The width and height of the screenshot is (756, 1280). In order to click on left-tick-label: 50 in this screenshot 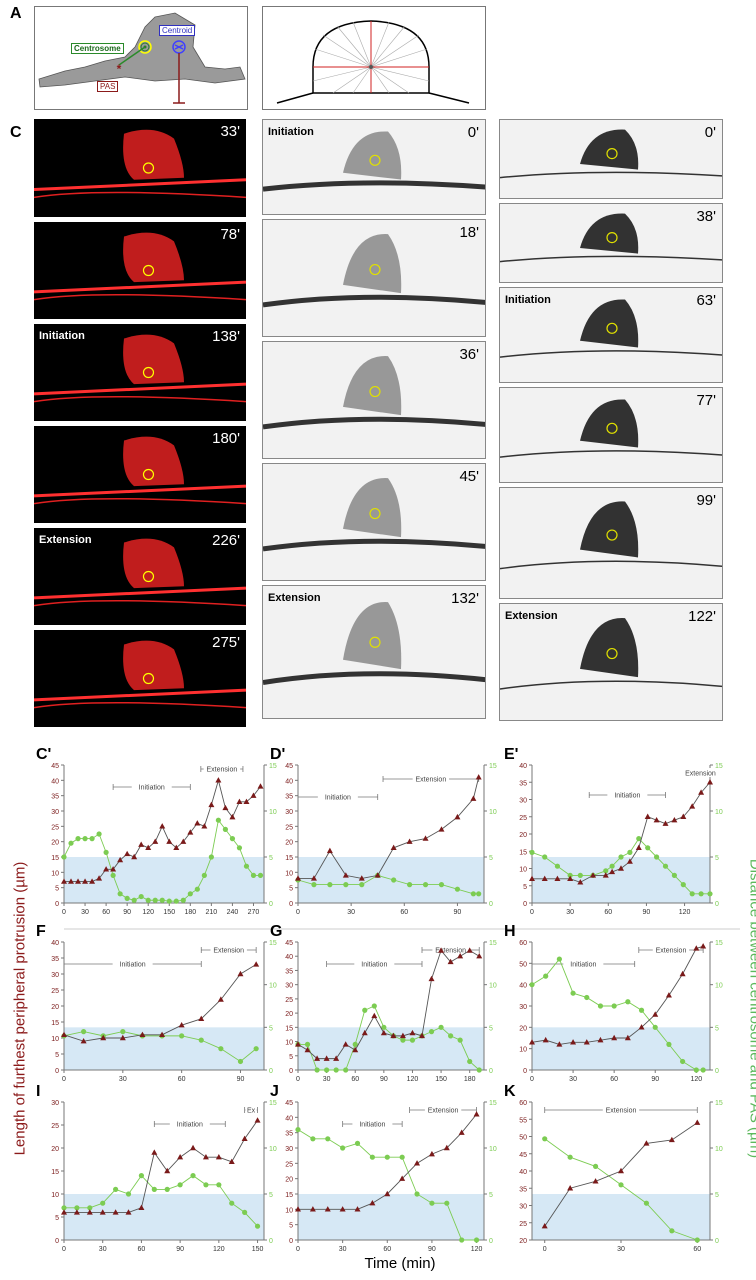, I will do `click(523, 964)`.